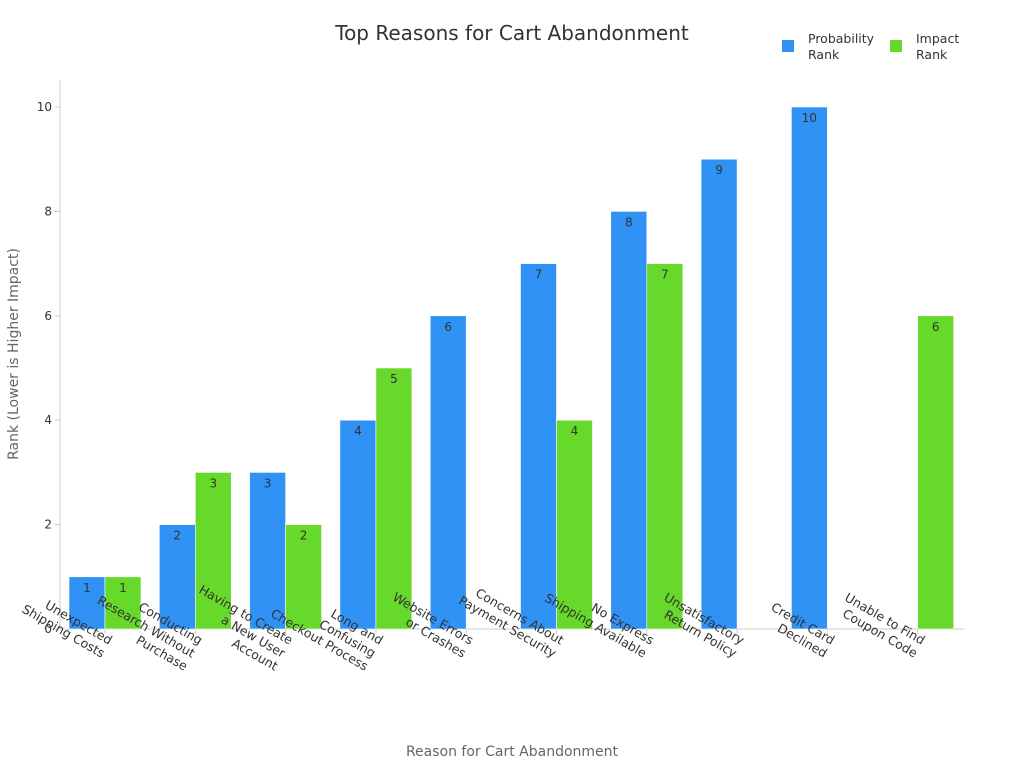  What do you see at coordinates (629, 222) in the screenshot?
I see `bar-value-label: 8` at bounding box center [629, 222].